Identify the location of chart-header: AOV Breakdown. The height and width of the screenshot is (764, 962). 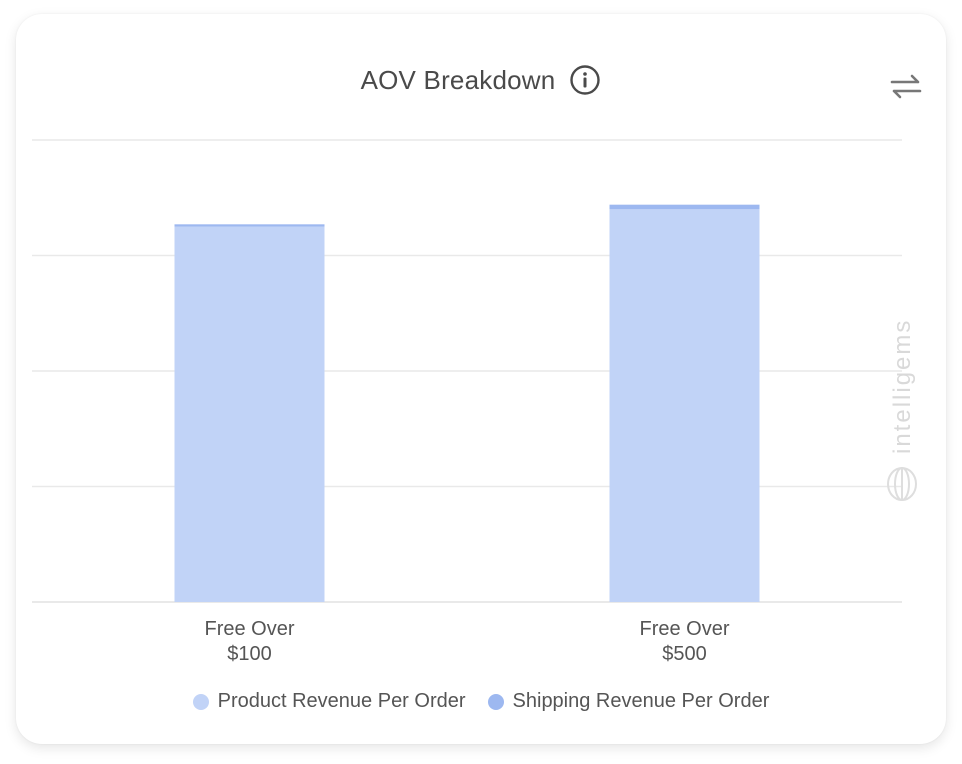
(481, 80).